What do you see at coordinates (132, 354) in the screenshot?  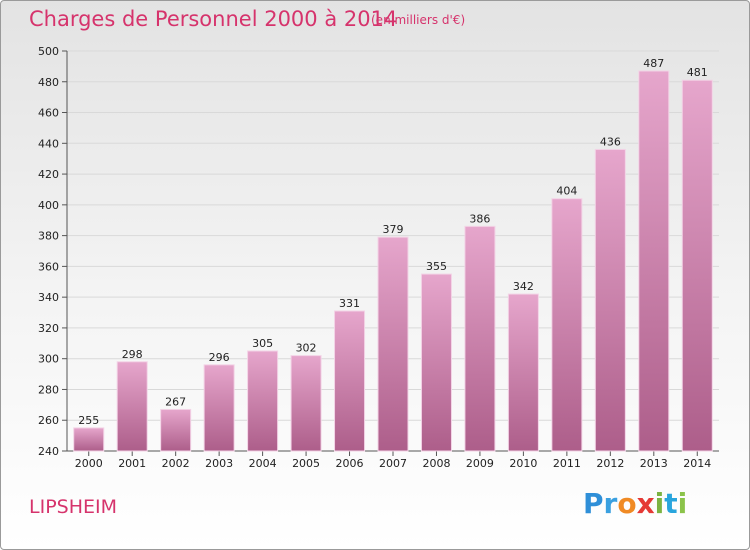 I see `data-label: 298` at bounding box center [132, 354].